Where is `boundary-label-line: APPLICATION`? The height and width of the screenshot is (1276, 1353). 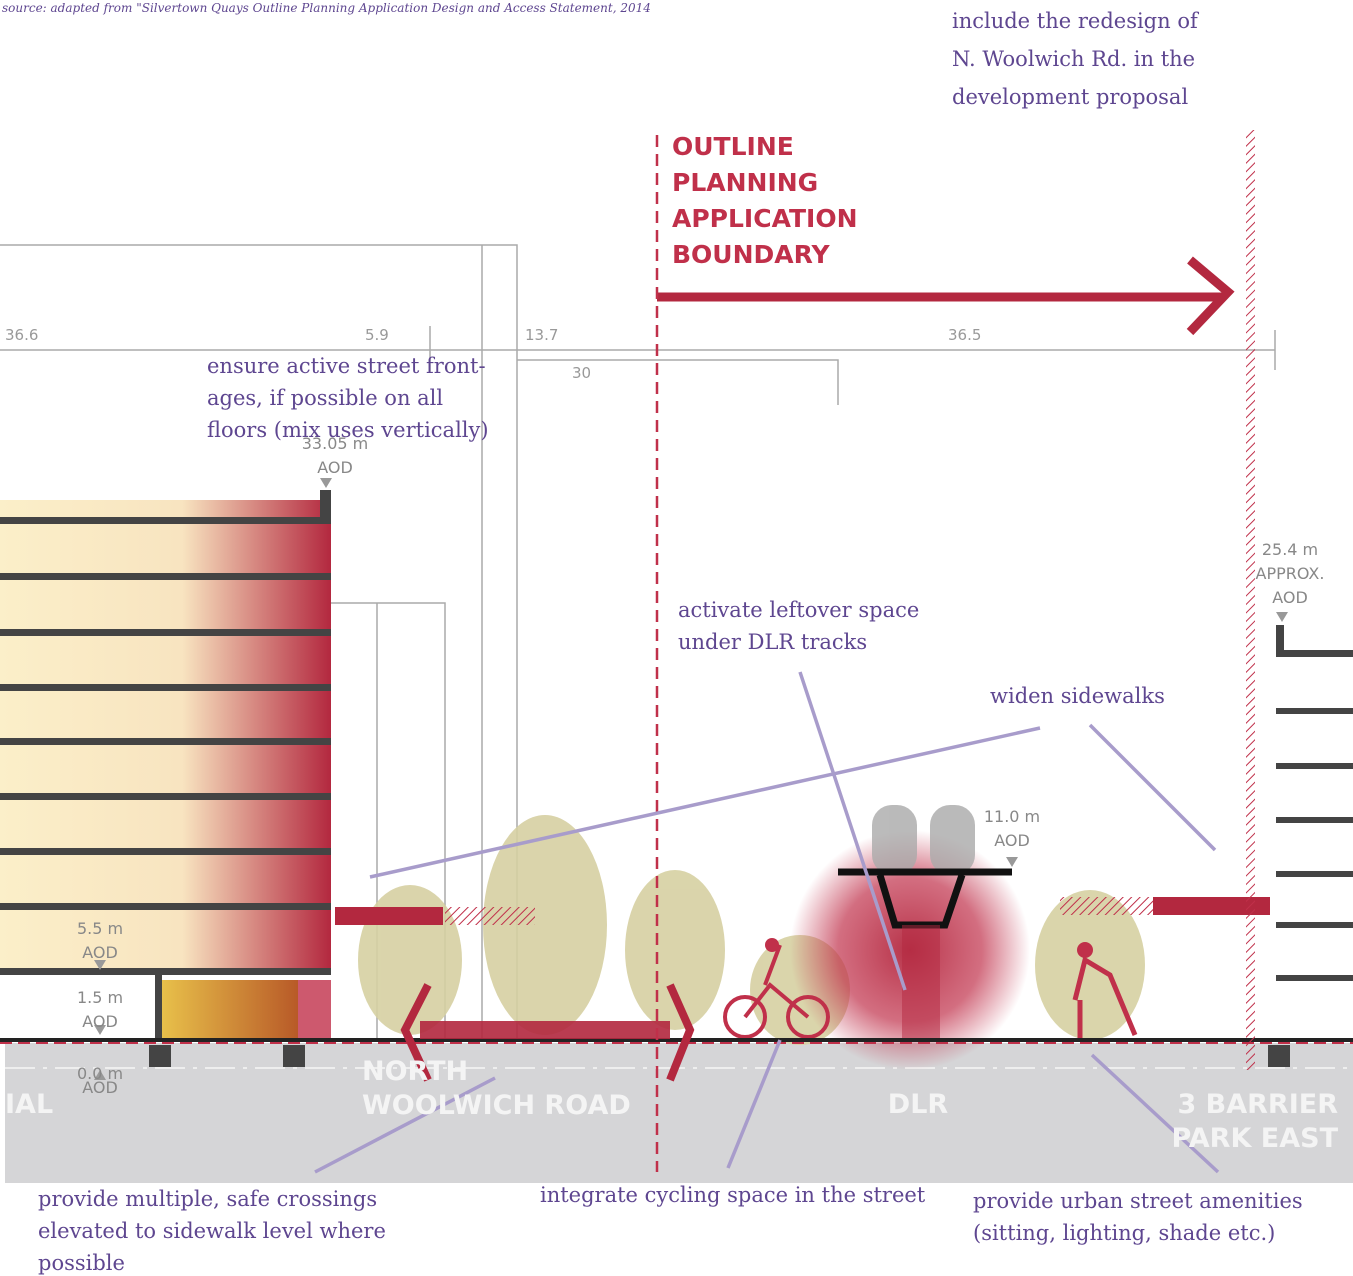 boundary-label-line: APPLICATION is located at coordinates (765, 218).